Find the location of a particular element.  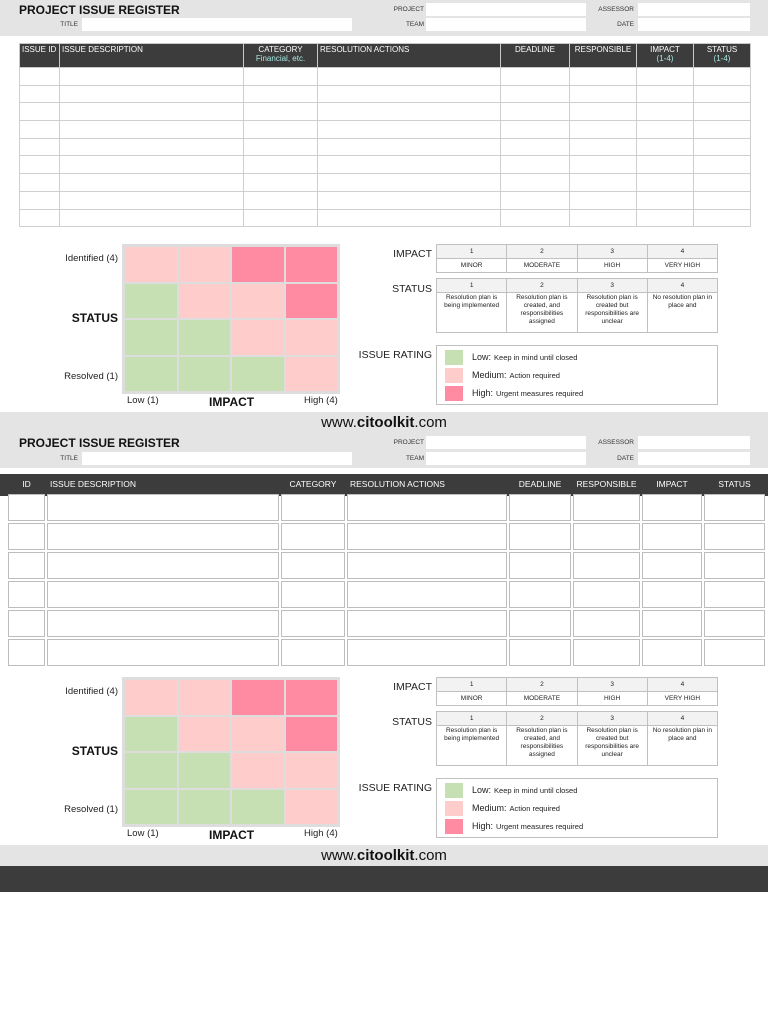

assessor-field is located at coordinates (694, 9).